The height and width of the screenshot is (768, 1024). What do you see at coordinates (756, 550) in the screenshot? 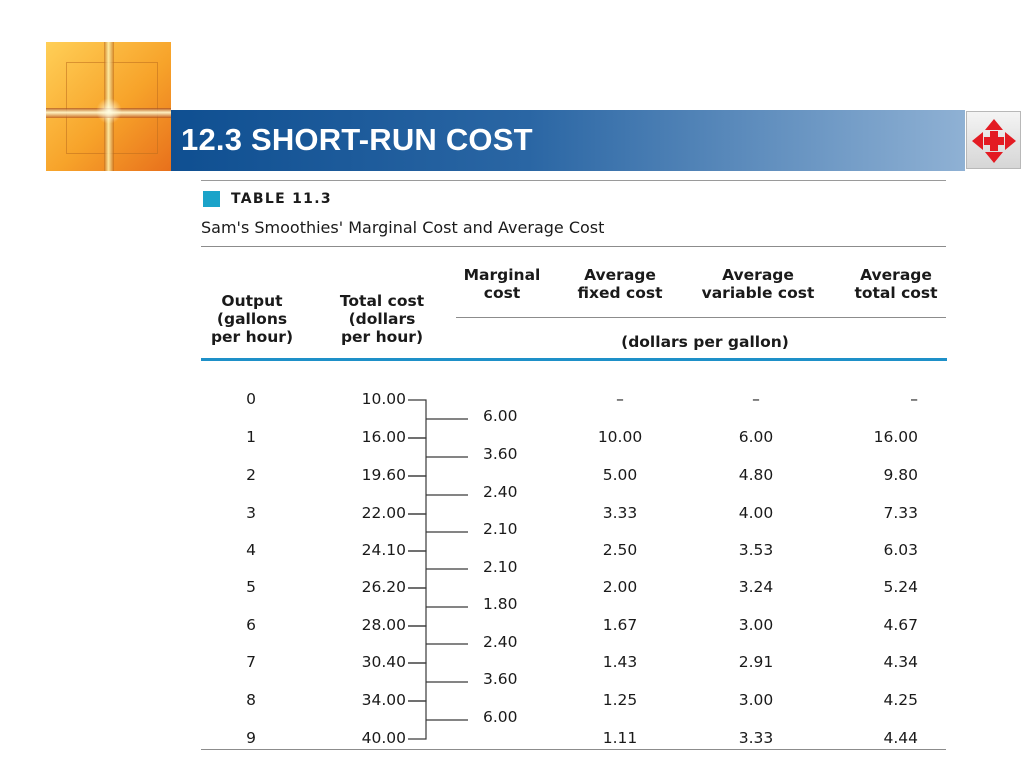
I see `cell-average-variable-cost: 3.53` at bounding box center [756, 550].